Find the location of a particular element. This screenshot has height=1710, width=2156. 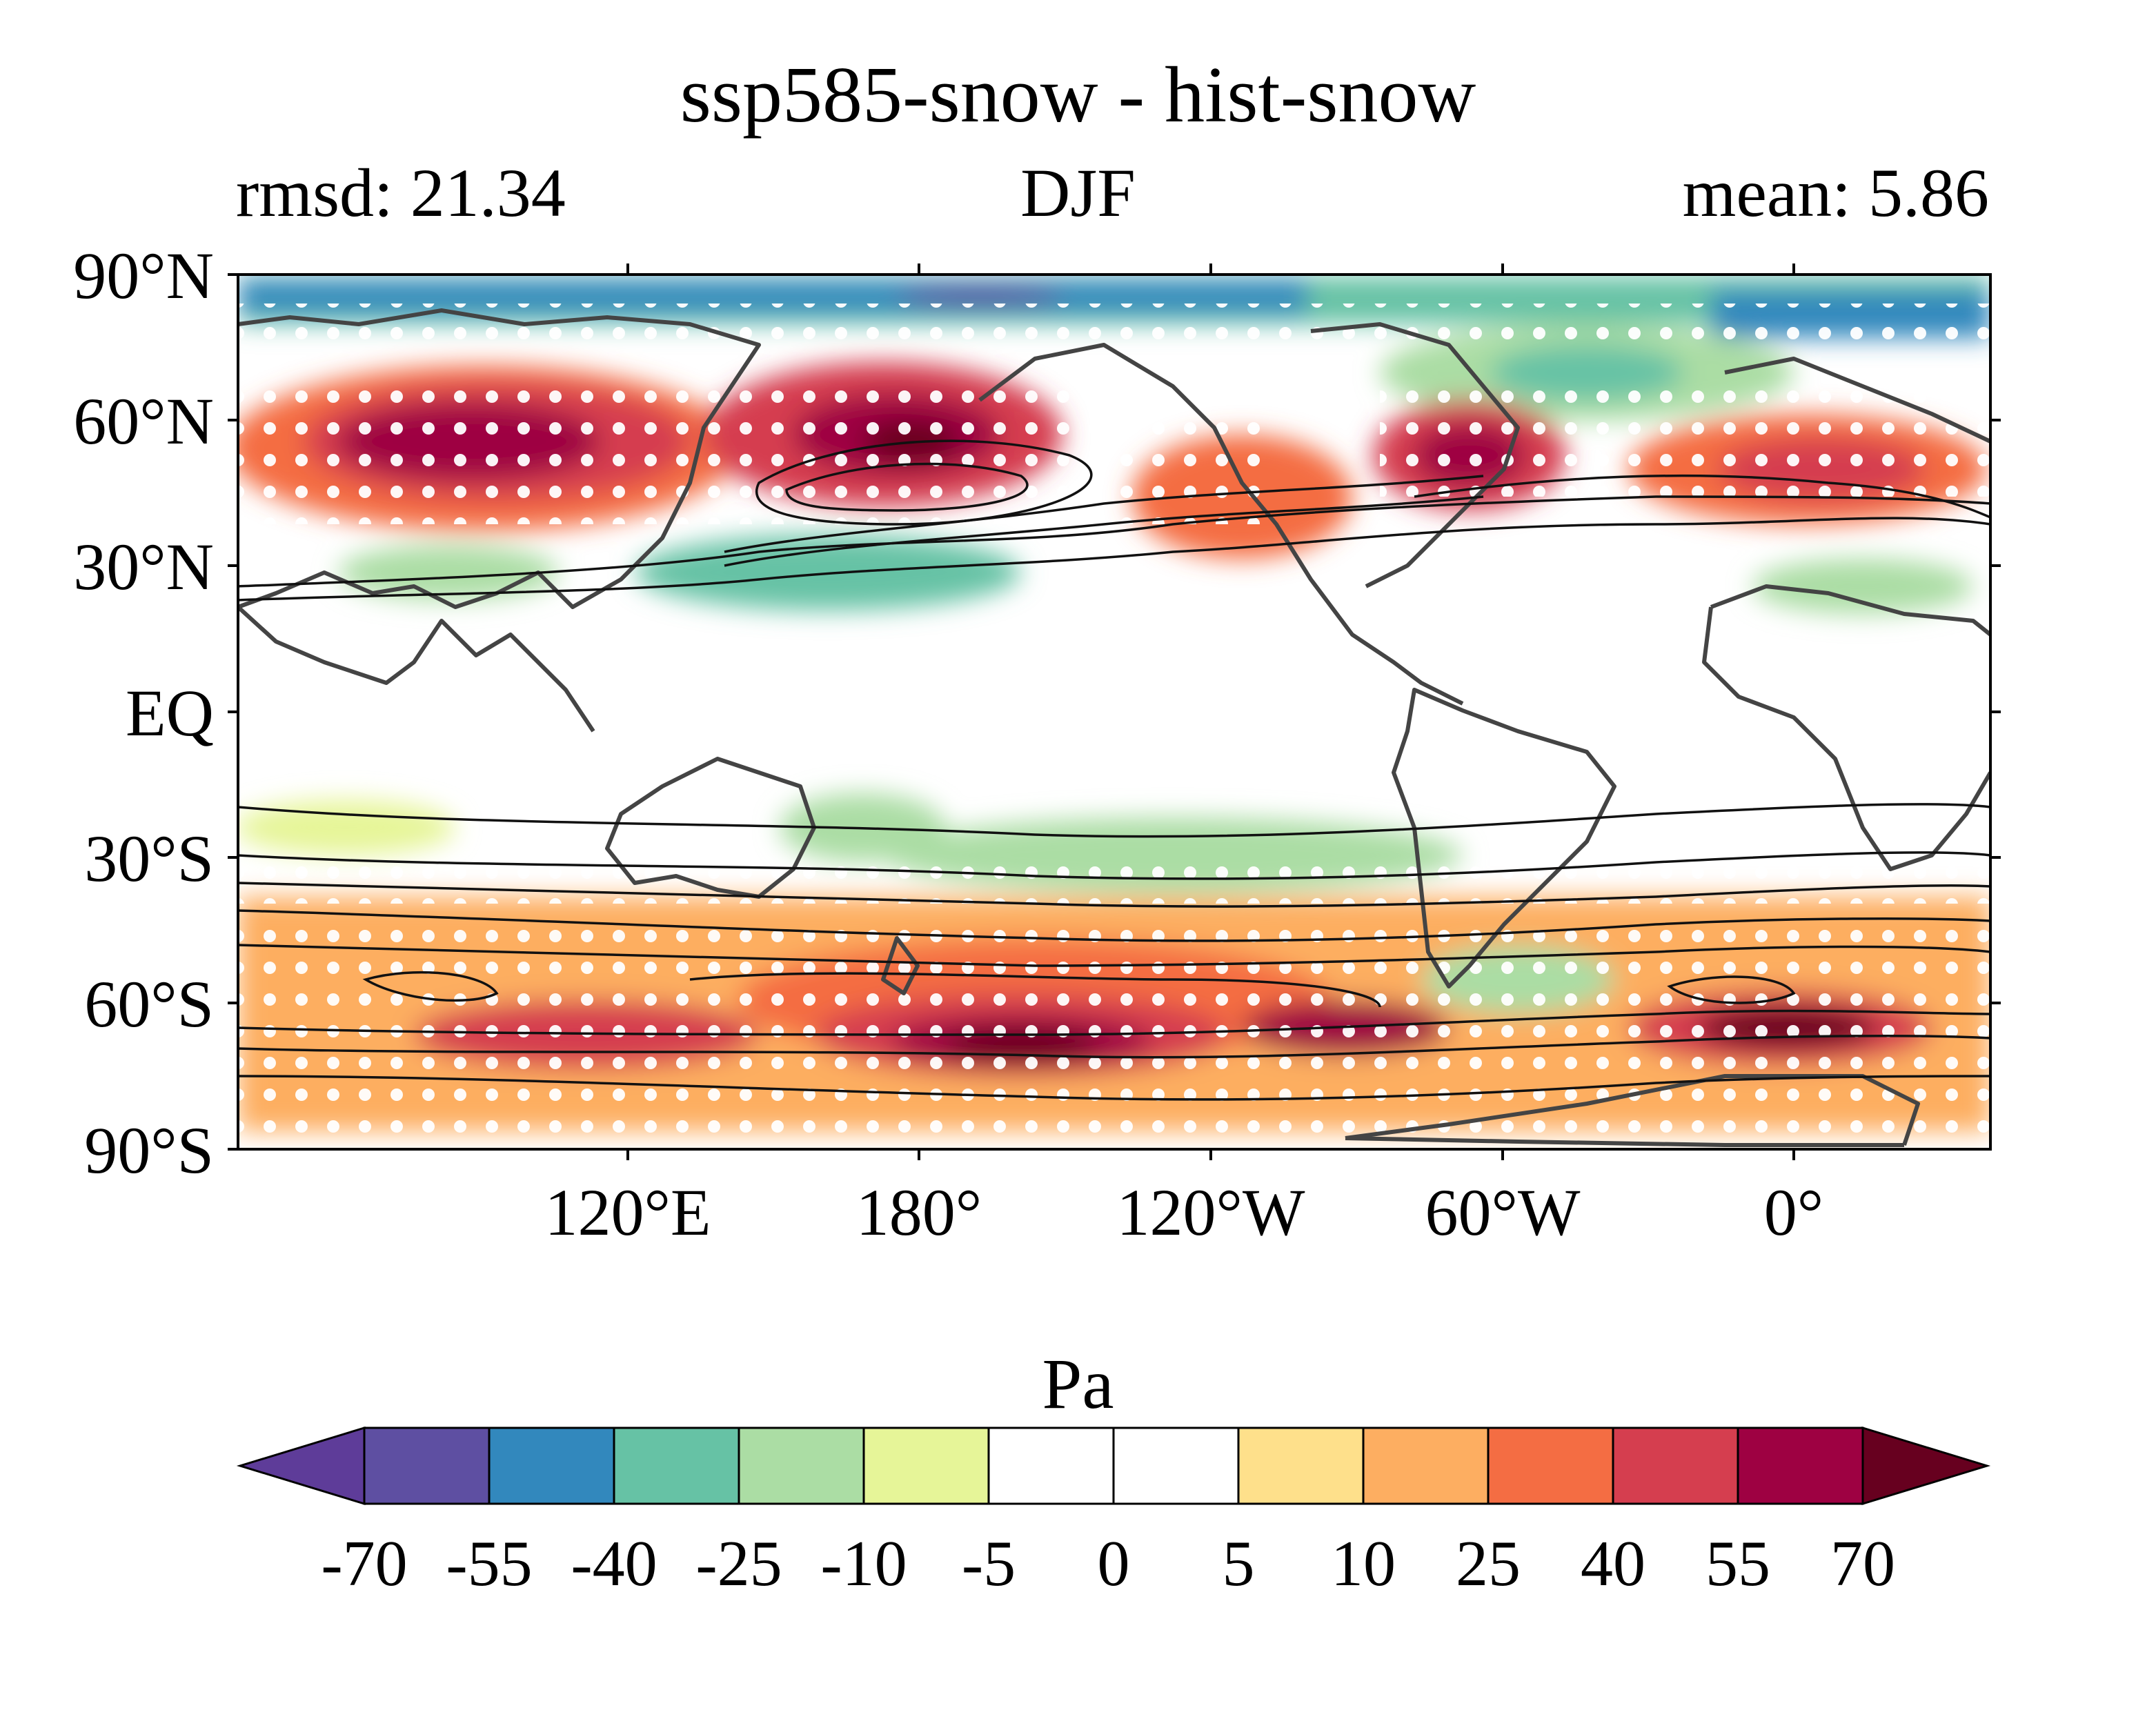

lat-label-60n: 60°N is located at coordinates (143, 421).